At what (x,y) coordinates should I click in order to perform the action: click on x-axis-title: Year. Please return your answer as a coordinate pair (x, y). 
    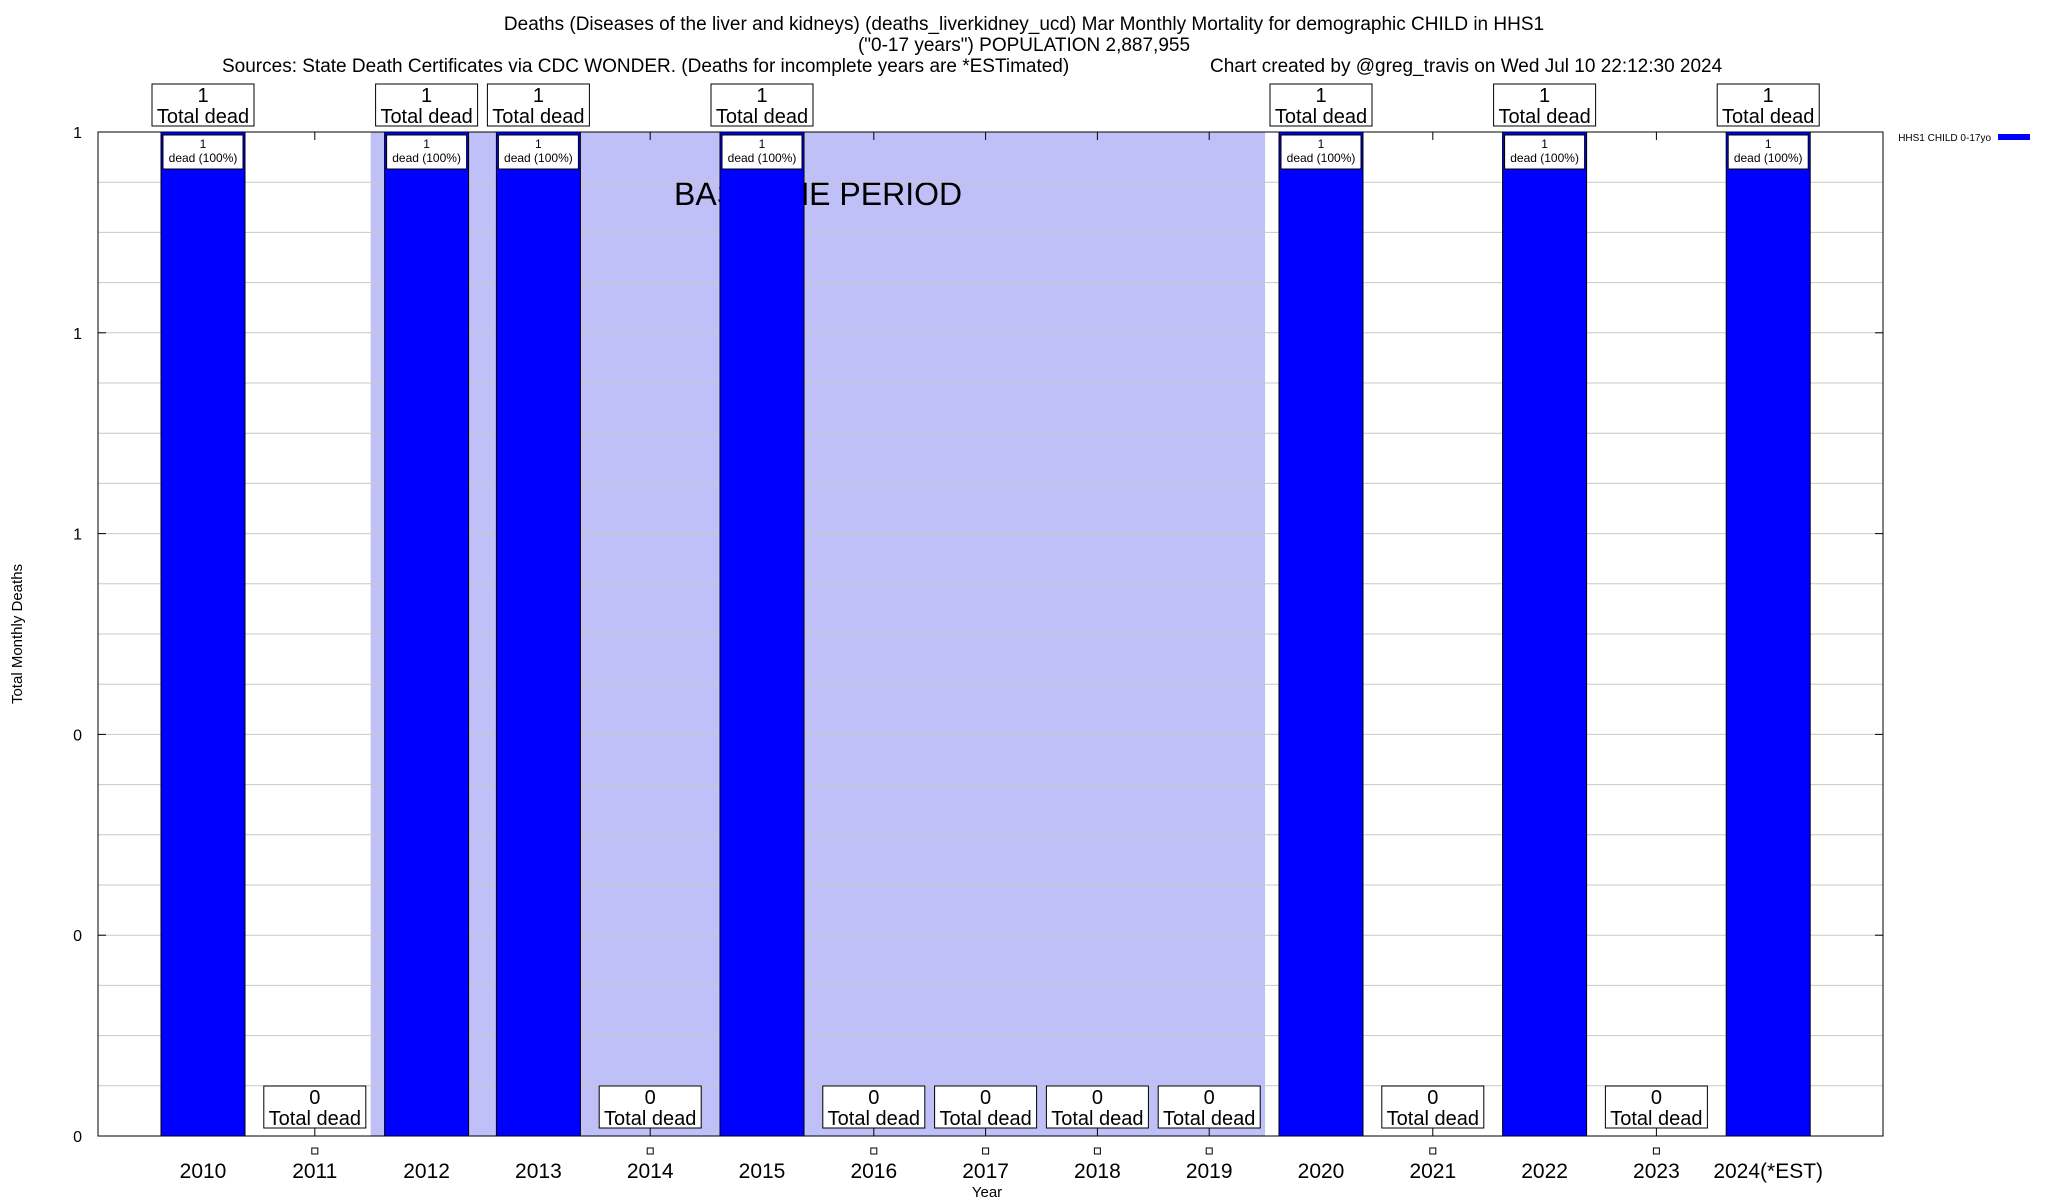
    Looking at the image, I should click on (987, 1192).